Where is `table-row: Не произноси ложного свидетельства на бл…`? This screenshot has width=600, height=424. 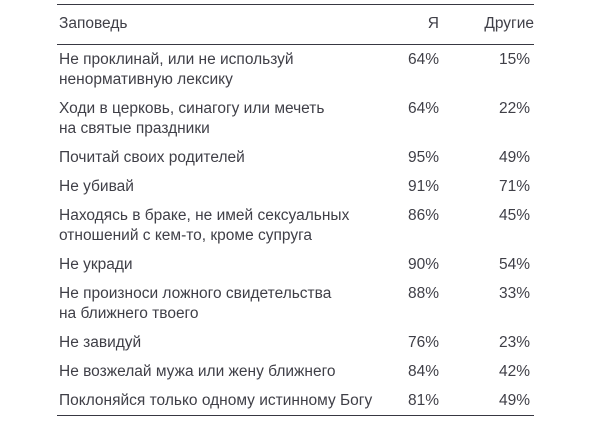 table-row: Не произноси ложного свидетельства на бл… is located at coordinates (295, 303).